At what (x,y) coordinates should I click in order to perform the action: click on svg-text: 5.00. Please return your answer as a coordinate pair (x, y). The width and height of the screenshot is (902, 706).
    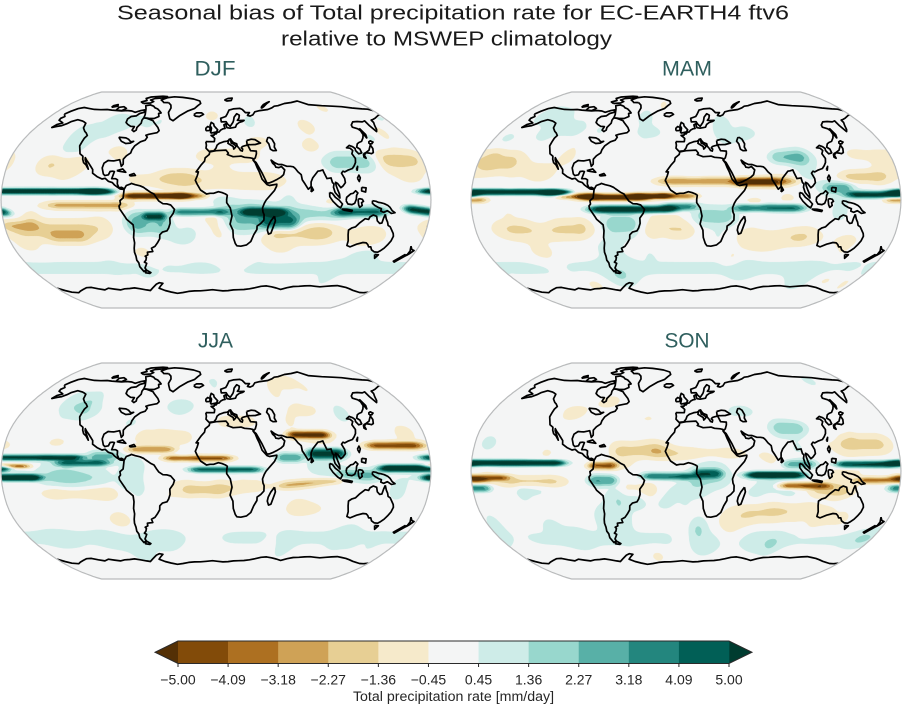
    Looking at the image, I should click on (728, 680).